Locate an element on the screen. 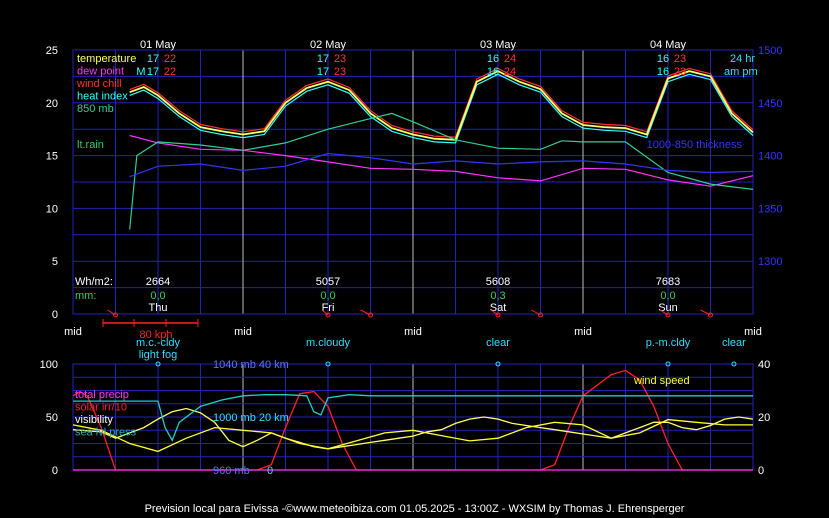 This screenshot has width=829, height=518. y-tick-label-right: 1500 is located at coordinates (770, 51).